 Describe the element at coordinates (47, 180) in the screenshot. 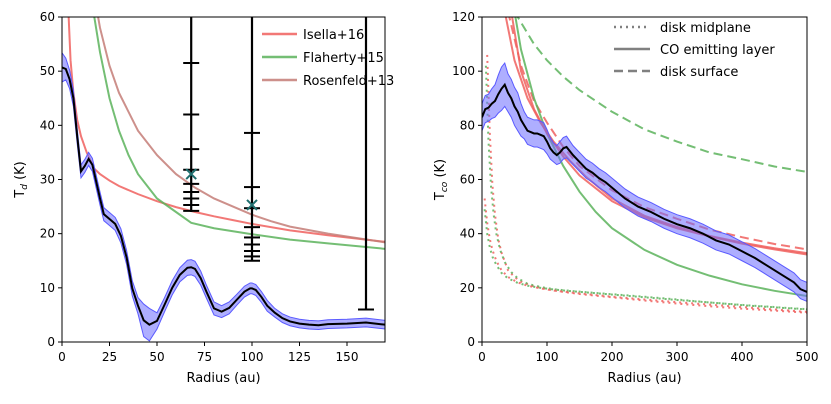

I see `y-tick-label: 30` at that location.